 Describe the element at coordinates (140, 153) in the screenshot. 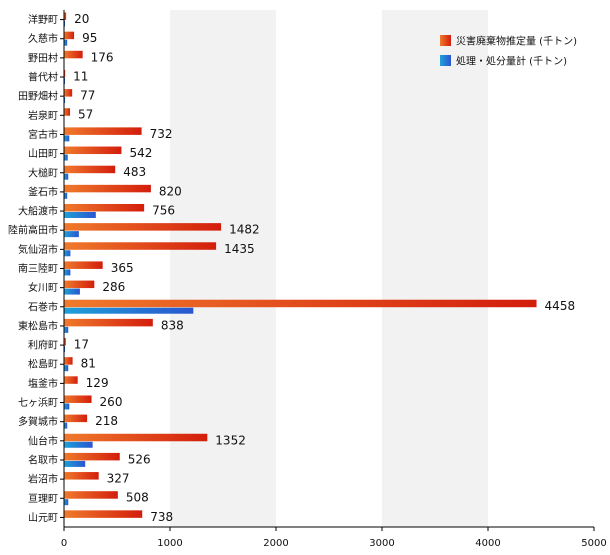

I see `value-label: 542` at that location.